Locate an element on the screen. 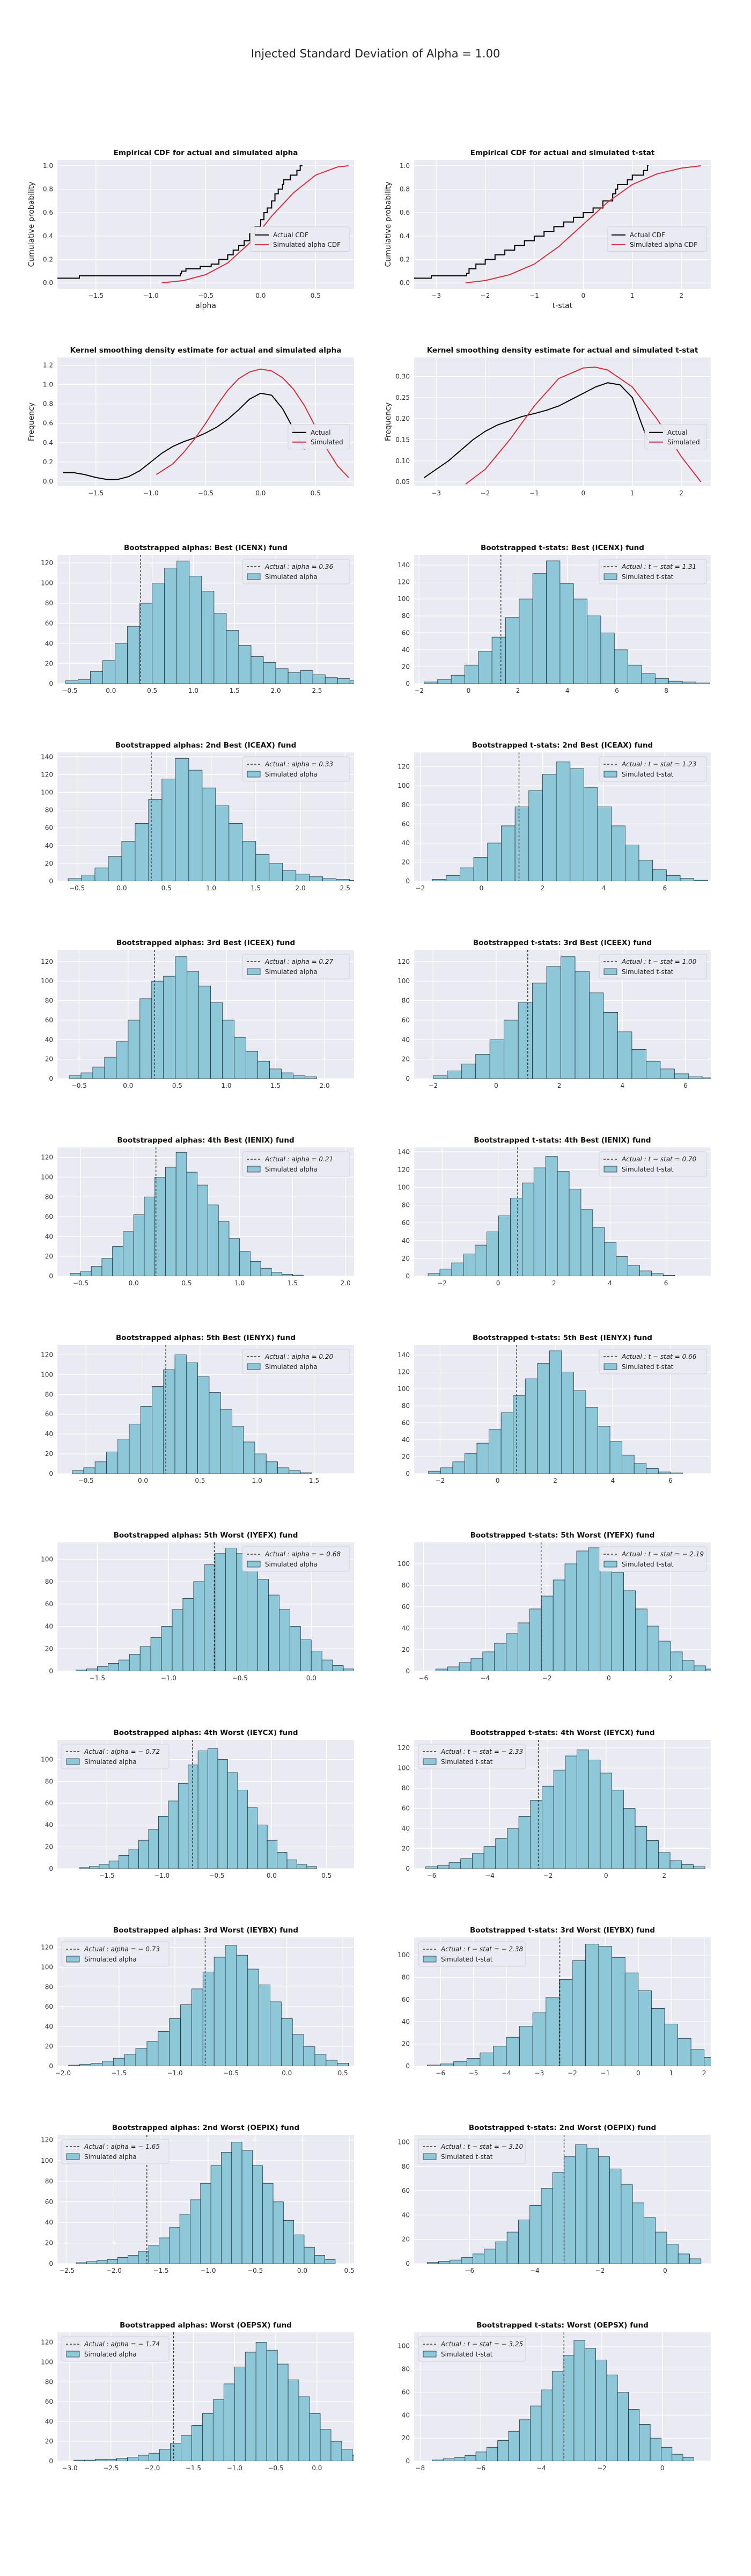 The height and width of the screenshot is (2576, 751). x-tick-label: 2.5 is located at coordinates (345, 888).